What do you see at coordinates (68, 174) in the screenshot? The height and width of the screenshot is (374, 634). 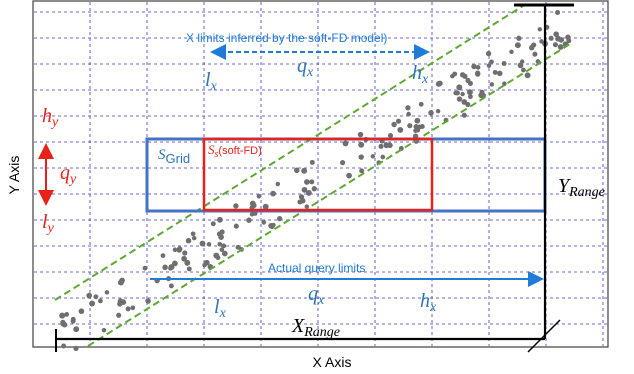 I see `qy-label: qy` at bounding box center [68, 174].